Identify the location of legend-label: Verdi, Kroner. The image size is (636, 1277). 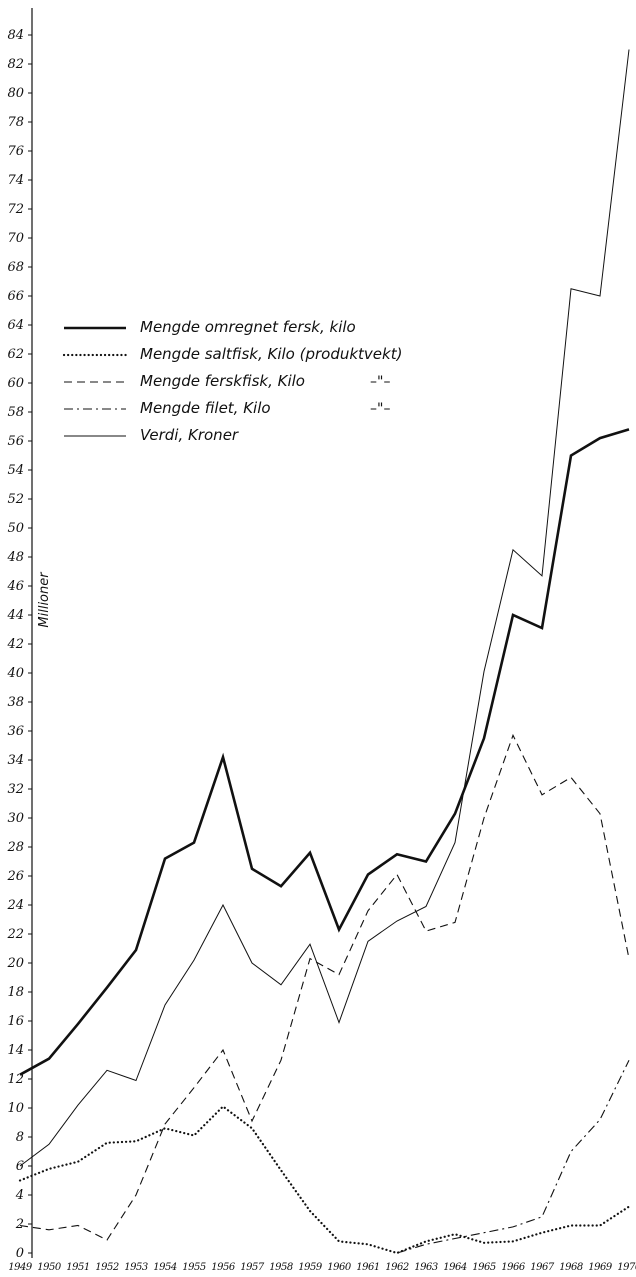
(189, 435).